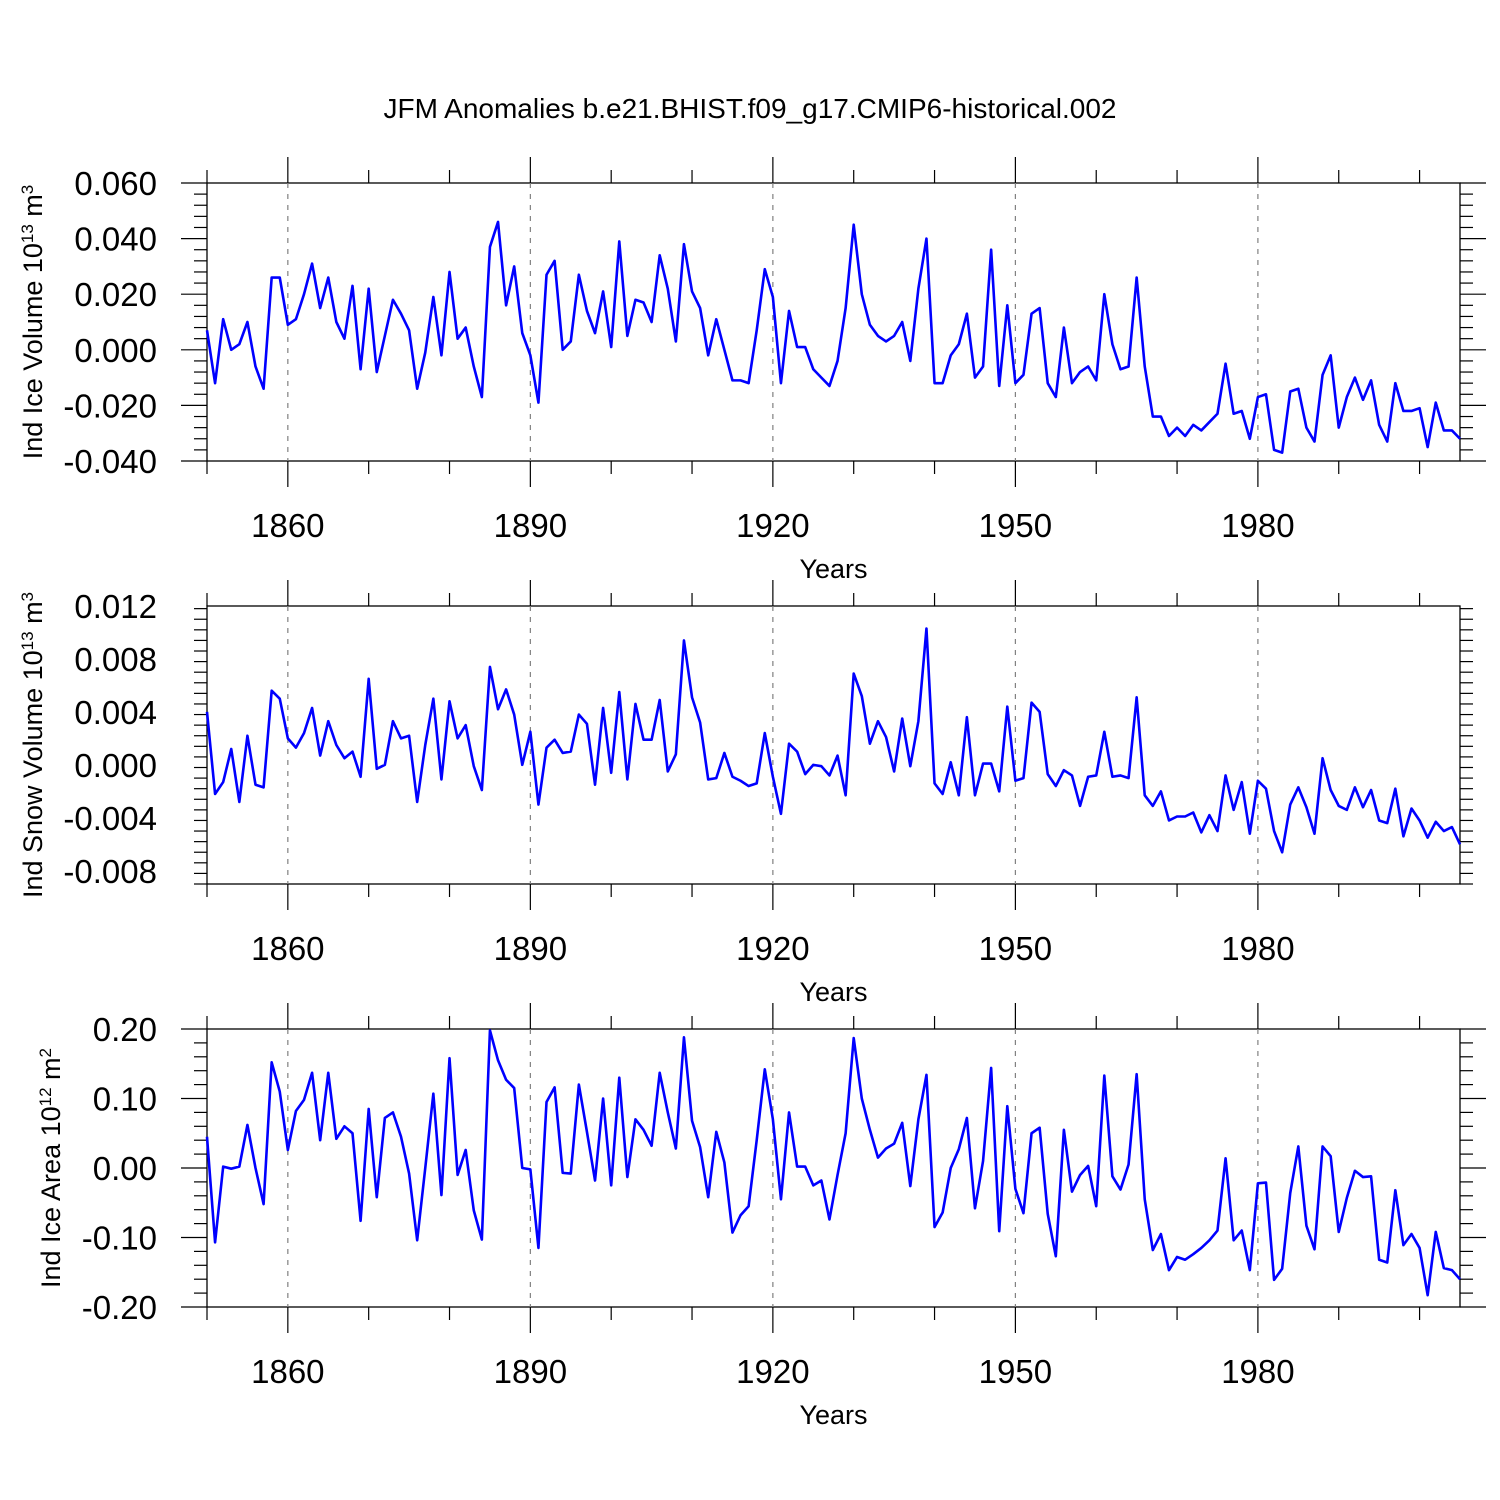 The image size is (1500, 1500). Describe the element at coordinates (110, 461) in the screenshot. I see `y-tick-label: -0.040` at that location.